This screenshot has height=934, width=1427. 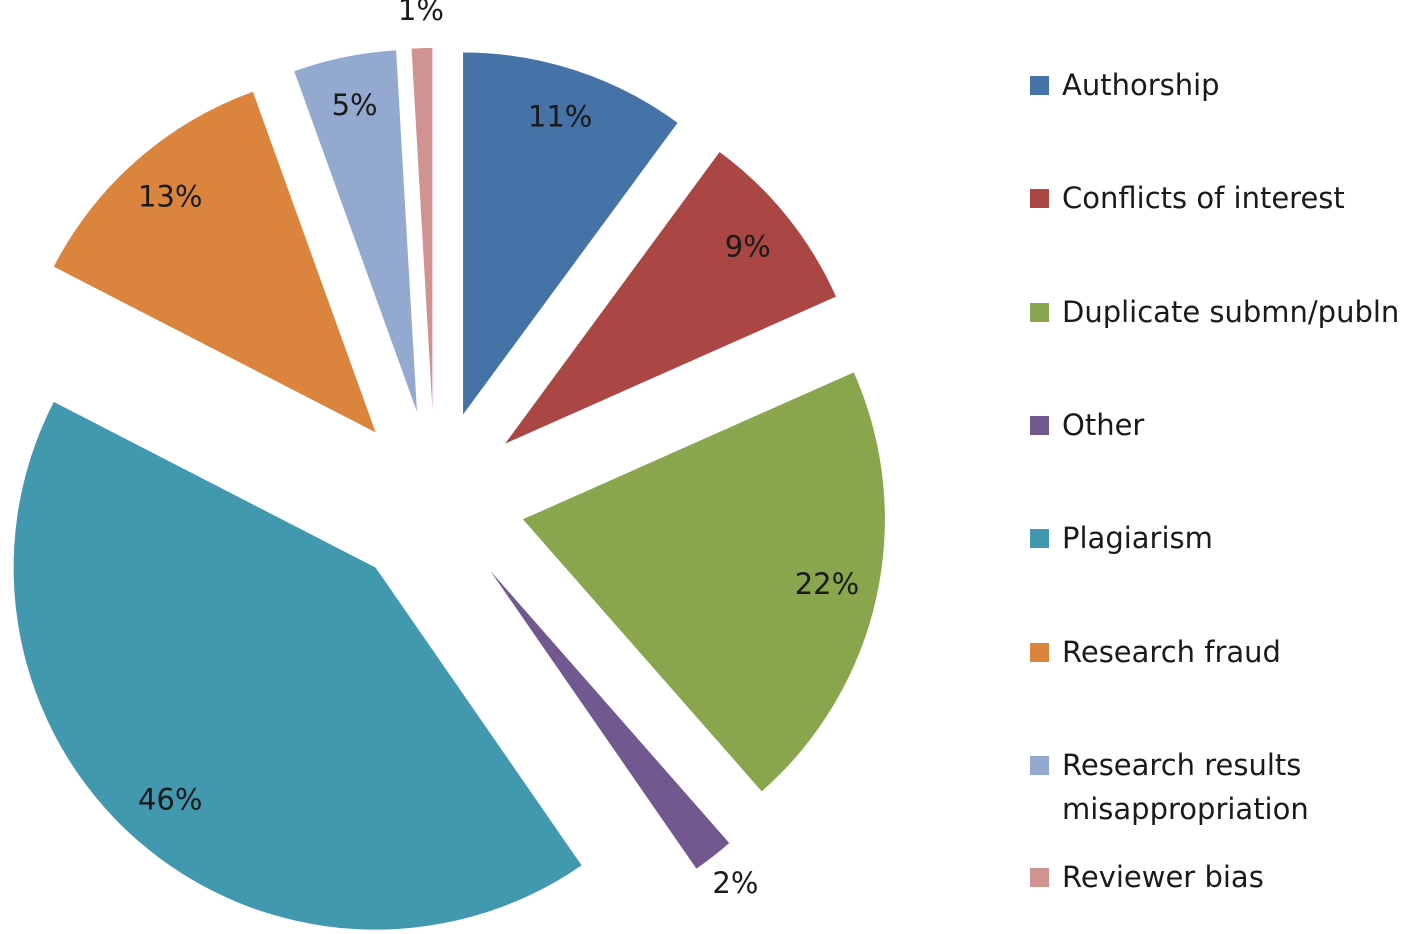 I want to click on legend-item: Duplicate submn/publn, so click(x=1227, y=312).